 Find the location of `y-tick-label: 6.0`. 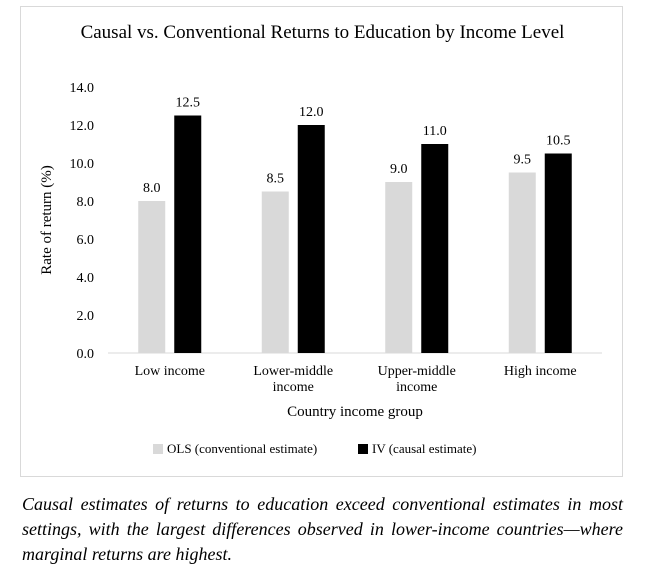

y-tick-label: 6.0 is located at coordinates (86, 240).